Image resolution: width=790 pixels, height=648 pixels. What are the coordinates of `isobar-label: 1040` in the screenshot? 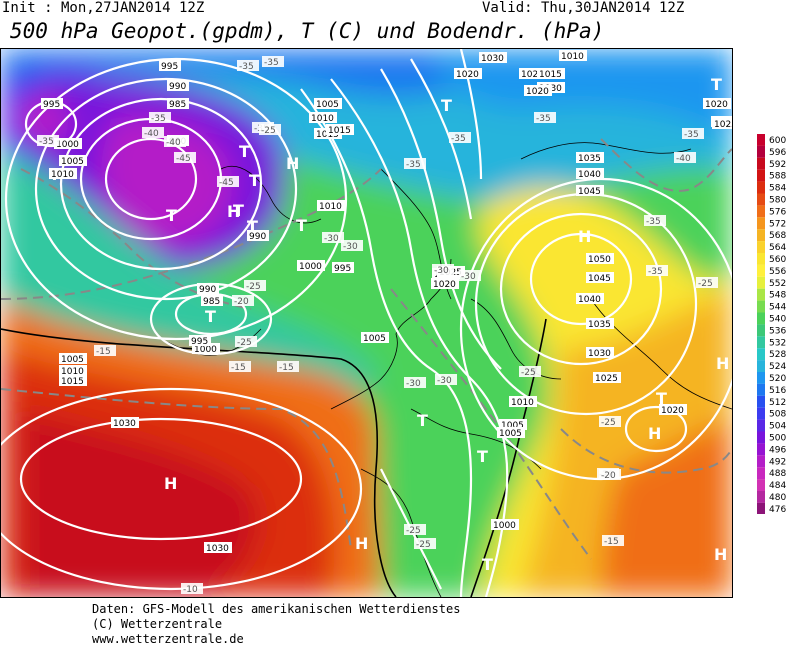 It's located at (589, 175).